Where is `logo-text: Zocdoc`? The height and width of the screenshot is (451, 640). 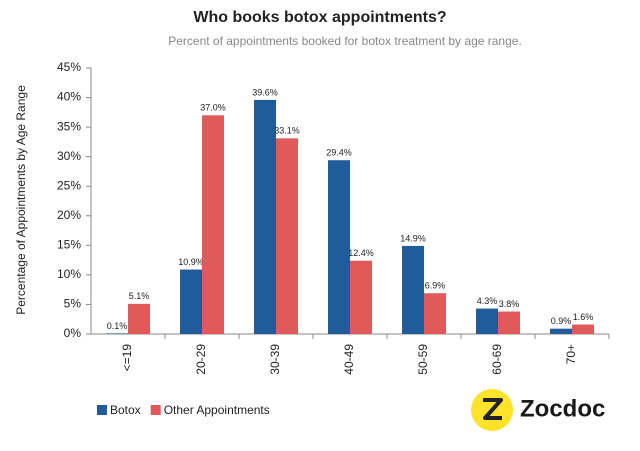
logo-text: Zocdoc is located at coordinates (562, 408).